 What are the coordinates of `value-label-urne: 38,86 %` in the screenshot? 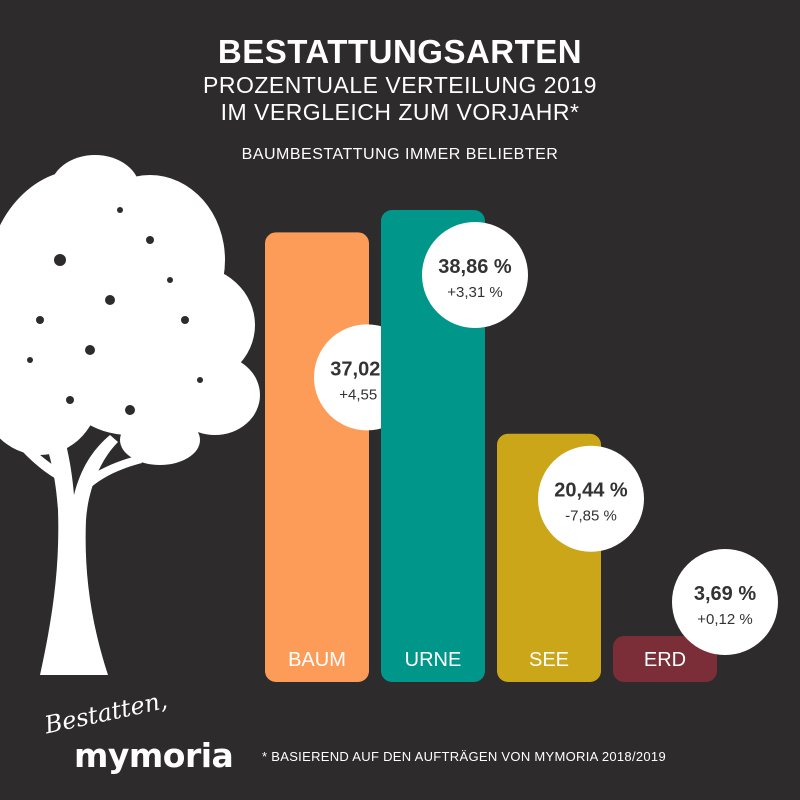 It's located at (475, 267).